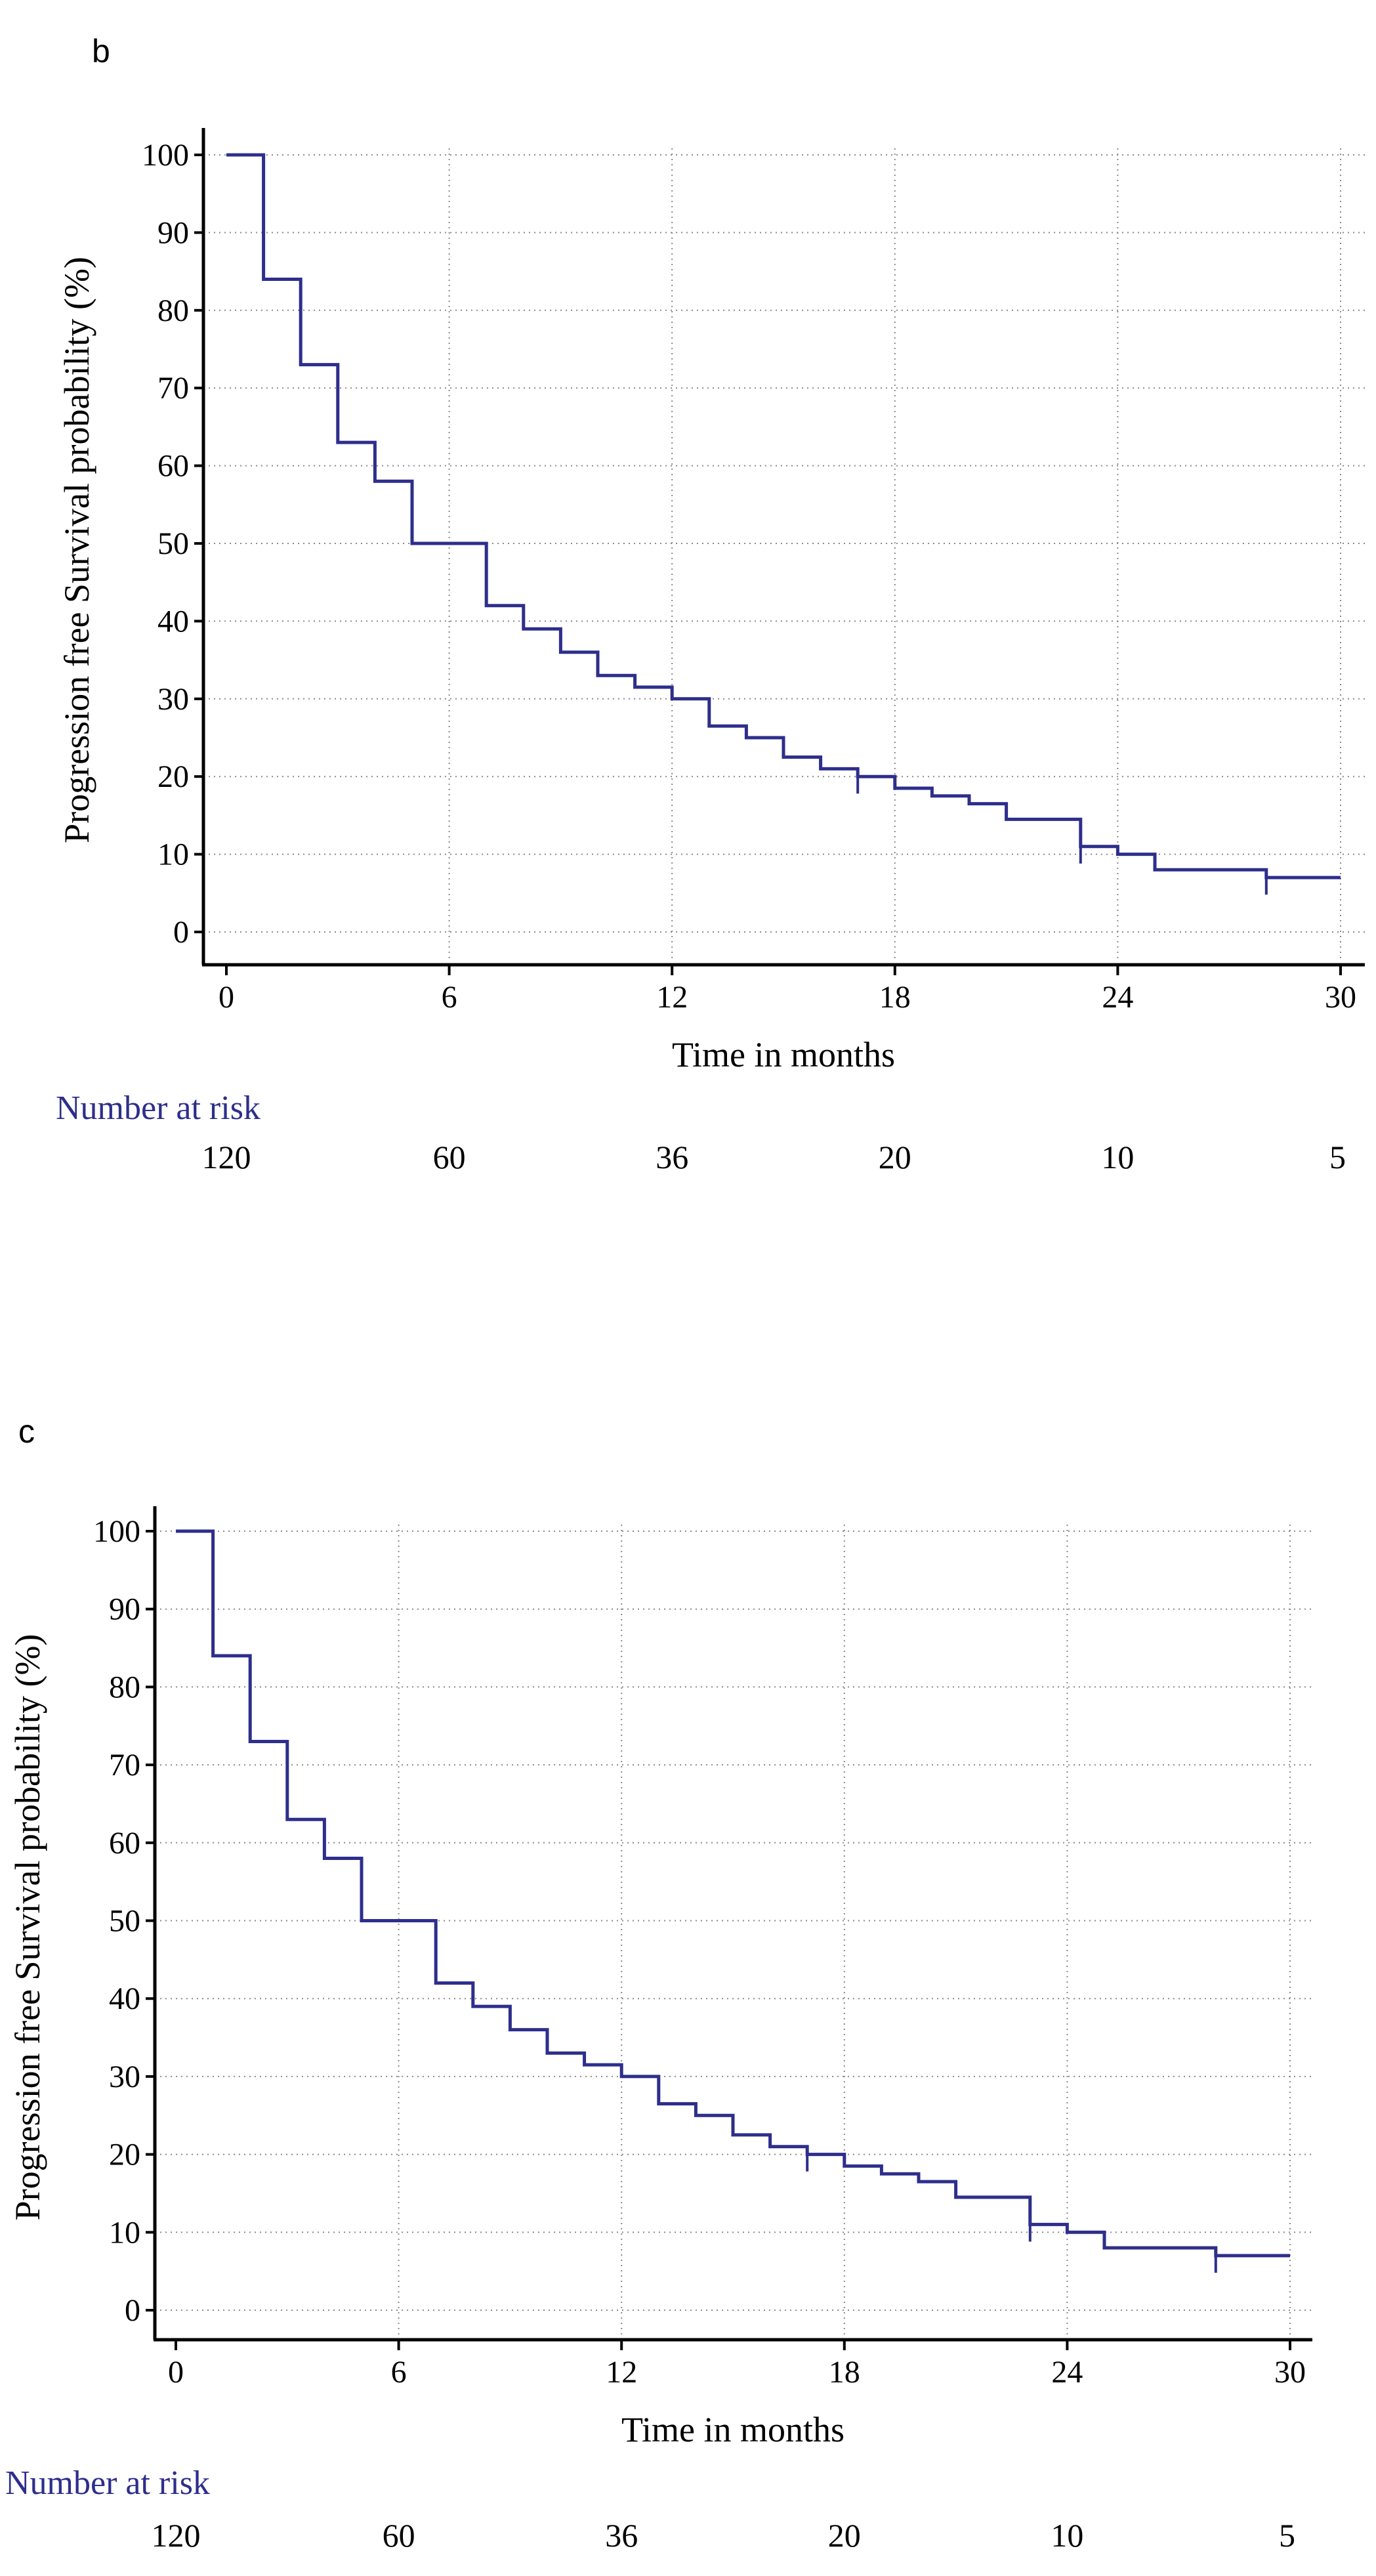 This screenshot has width=1376, height=2576. What do you see at coordinates (26, 1431) in the screenshot?
I see `panel-letter: c` at bounding box center [26, 1431].